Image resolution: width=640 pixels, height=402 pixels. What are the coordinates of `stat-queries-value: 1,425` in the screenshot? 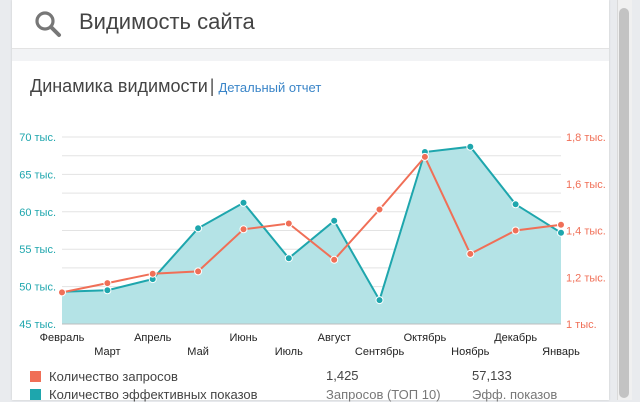 It's located at (342, 375).